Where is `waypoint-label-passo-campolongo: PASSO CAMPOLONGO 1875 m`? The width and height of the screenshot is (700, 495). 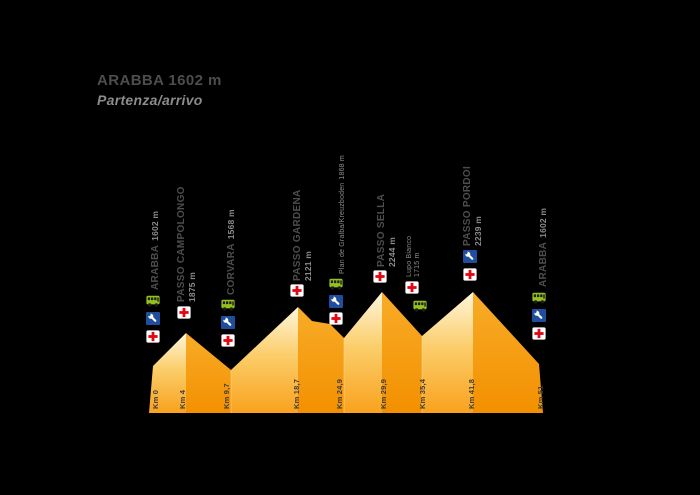 waypoint-label-passo-campolongo: PASSO CAMPOLONGO 1875 m is located at coordinates (186, 244).